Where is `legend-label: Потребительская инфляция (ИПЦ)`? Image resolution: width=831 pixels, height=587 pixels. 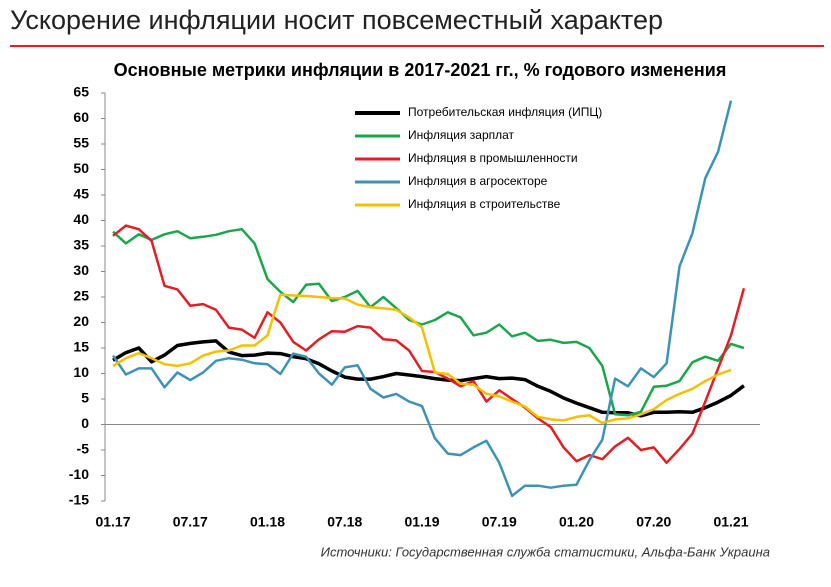 legend-label: Потребительская инфляция (ИПЦ) is located at coordinates (505, 112).